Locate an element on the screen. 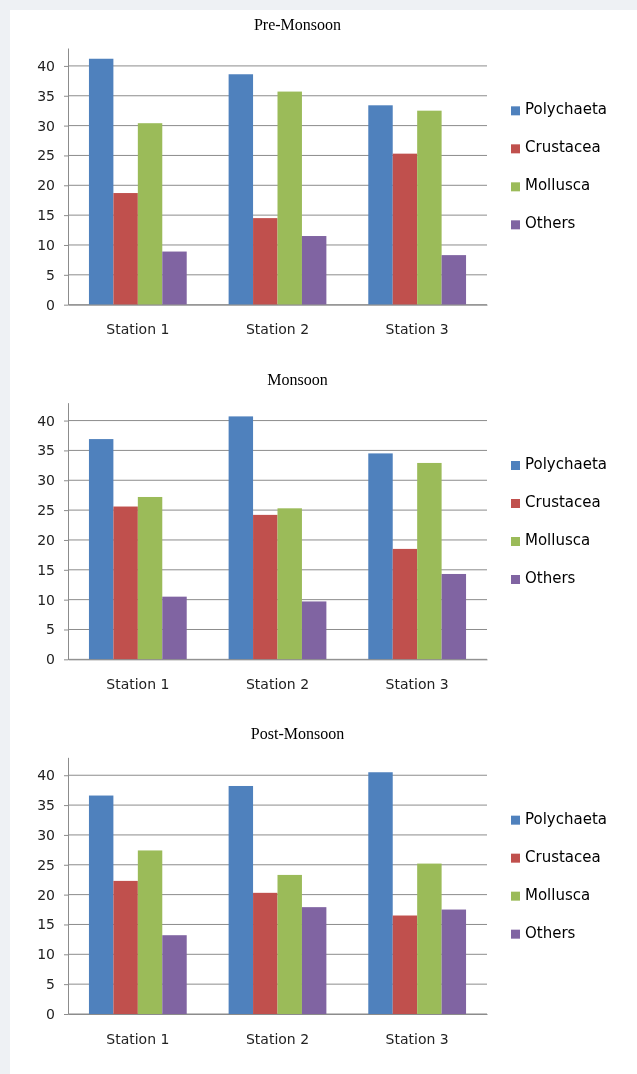  chart-title: Pre-Monsoon is located at coordinates (297, 24).